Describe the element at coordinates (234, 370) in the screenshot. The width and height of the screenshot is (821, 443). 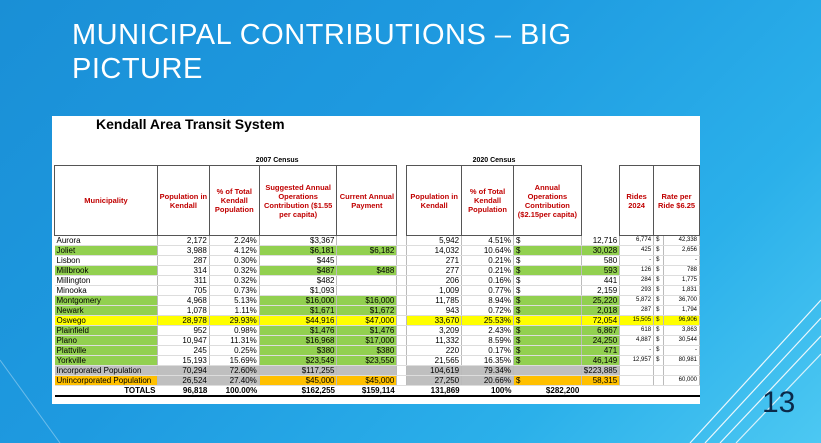
I see `pct-2007-cell: 72.60%` at that location.